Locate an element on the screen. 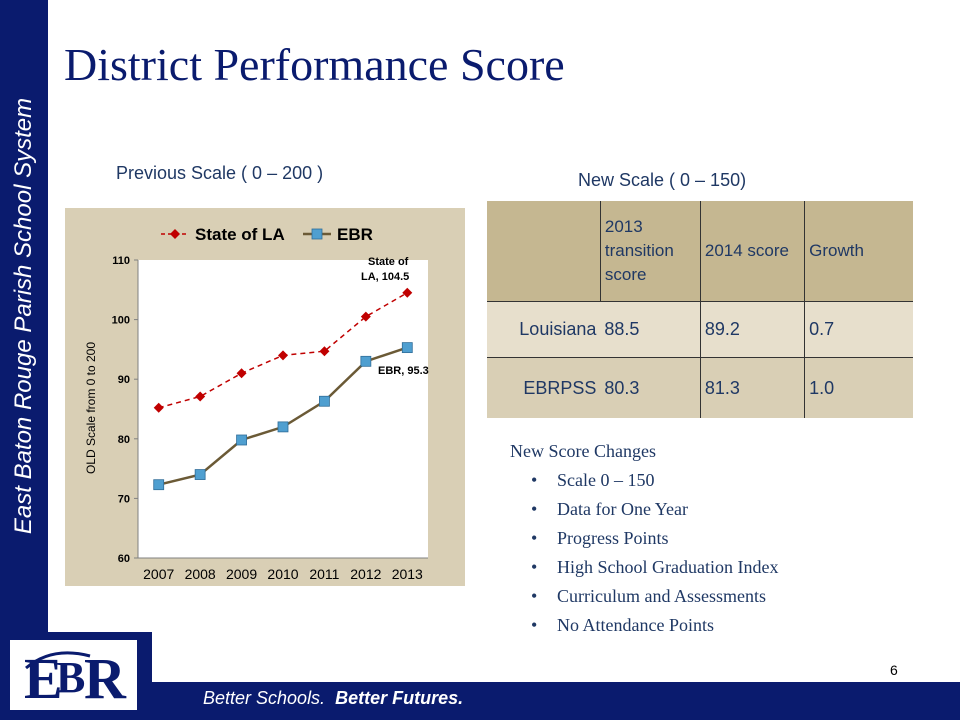 Image resolution: width=960 pixels, height=720 pixels. legend-marker-state-of-la is located at coordinates (175, 234).